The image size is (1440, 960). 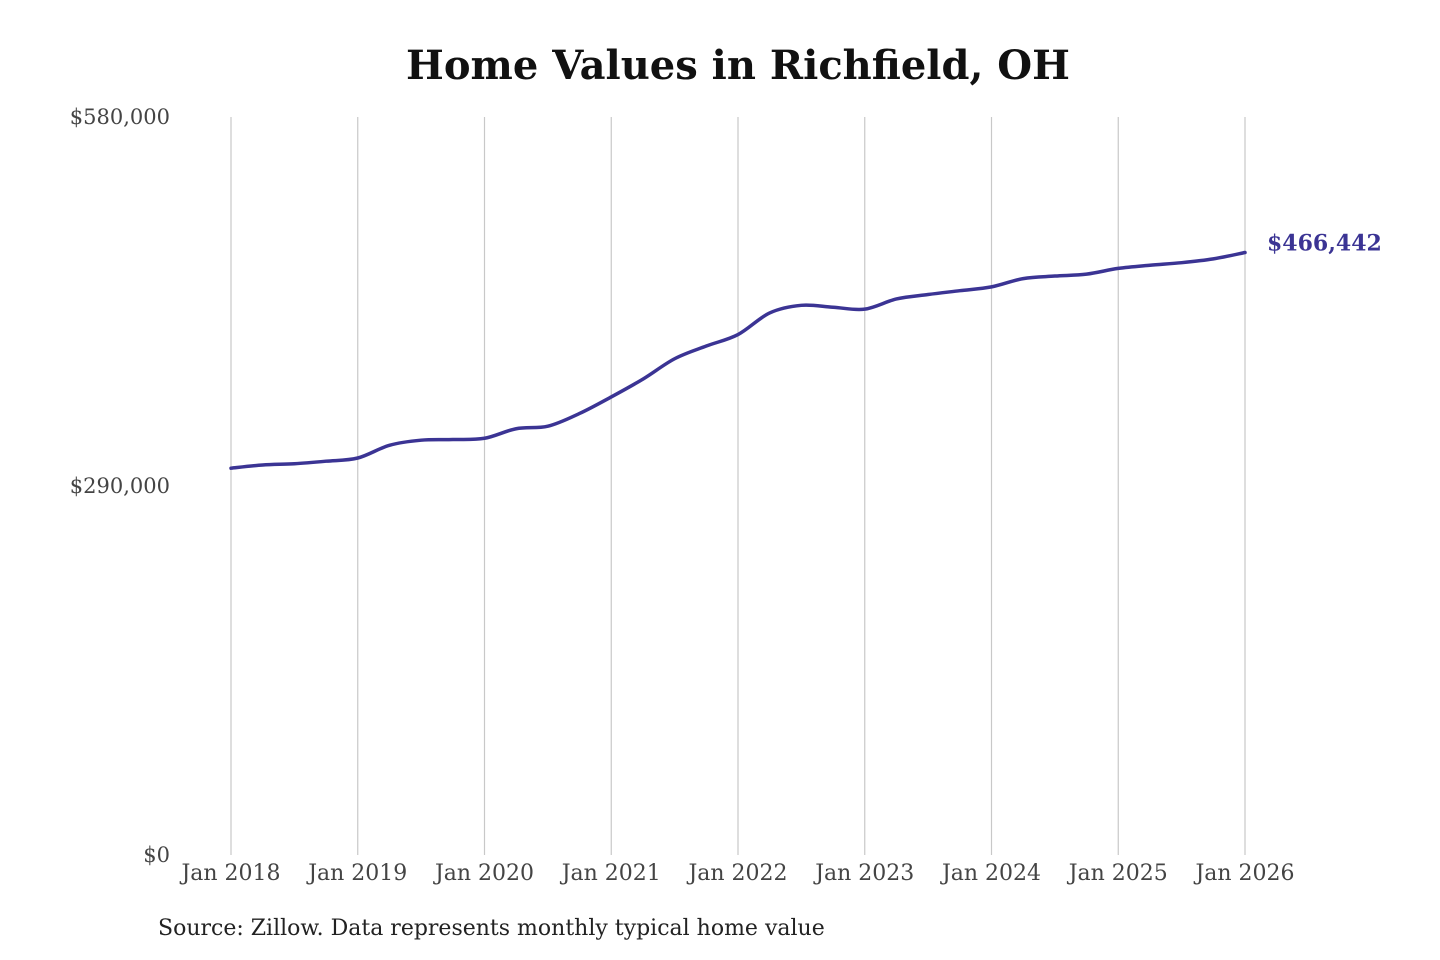 I want to click on x-tick-label-4: Jan 2022, so click(x=736, y=873).